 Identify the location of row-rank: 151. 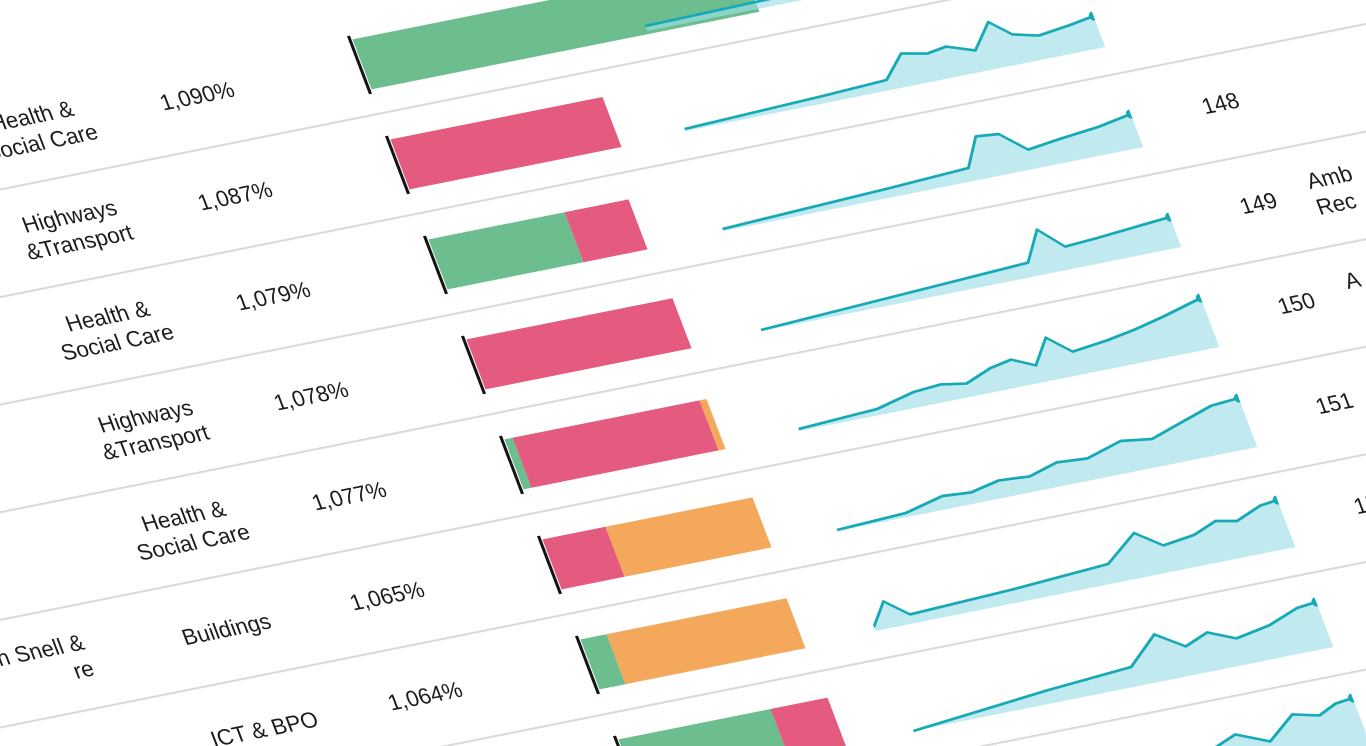
(1334, 404).